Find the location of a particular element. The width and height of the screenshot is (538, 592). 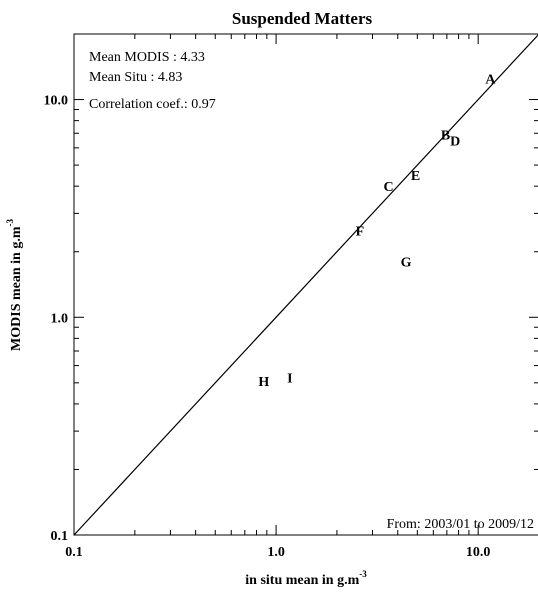

data-point-e: E is located at coordinates (415, 176).